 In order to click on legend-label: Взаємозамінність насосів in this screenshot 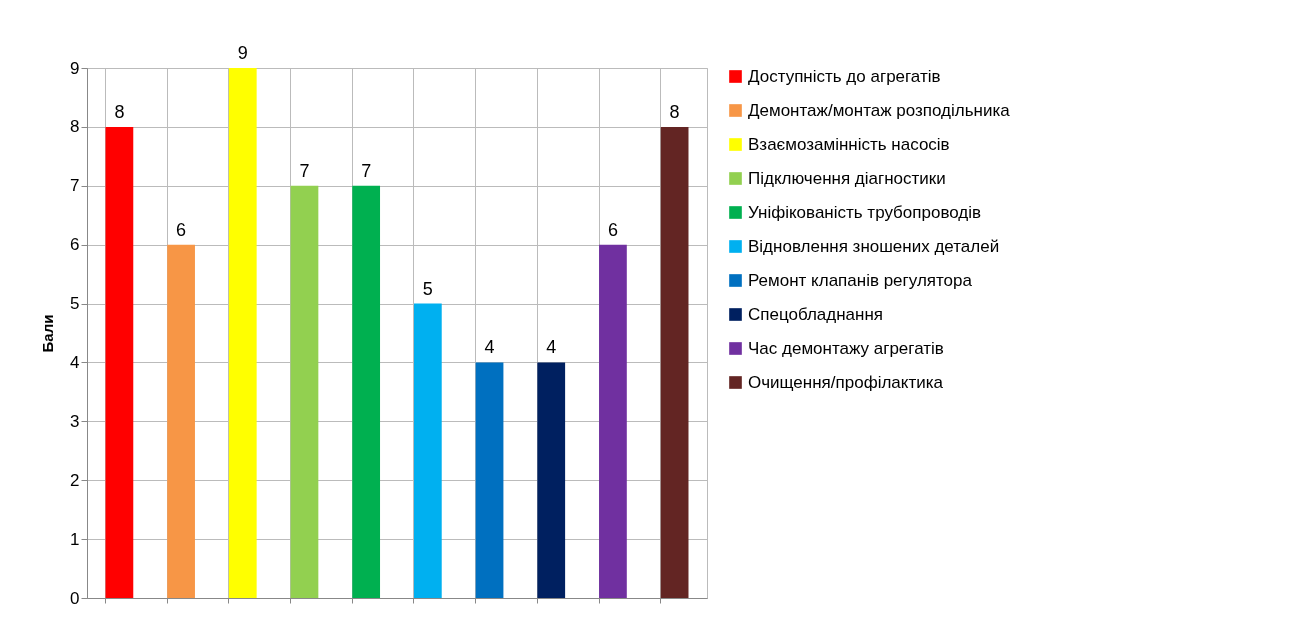, I will do `click(849, 144)`.